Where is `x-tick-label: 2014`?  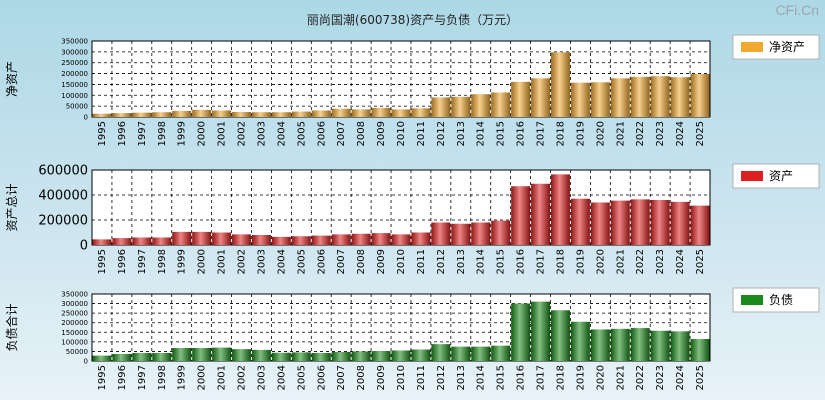
x-tick-label: 2014 is located at coordinates (481, 261).